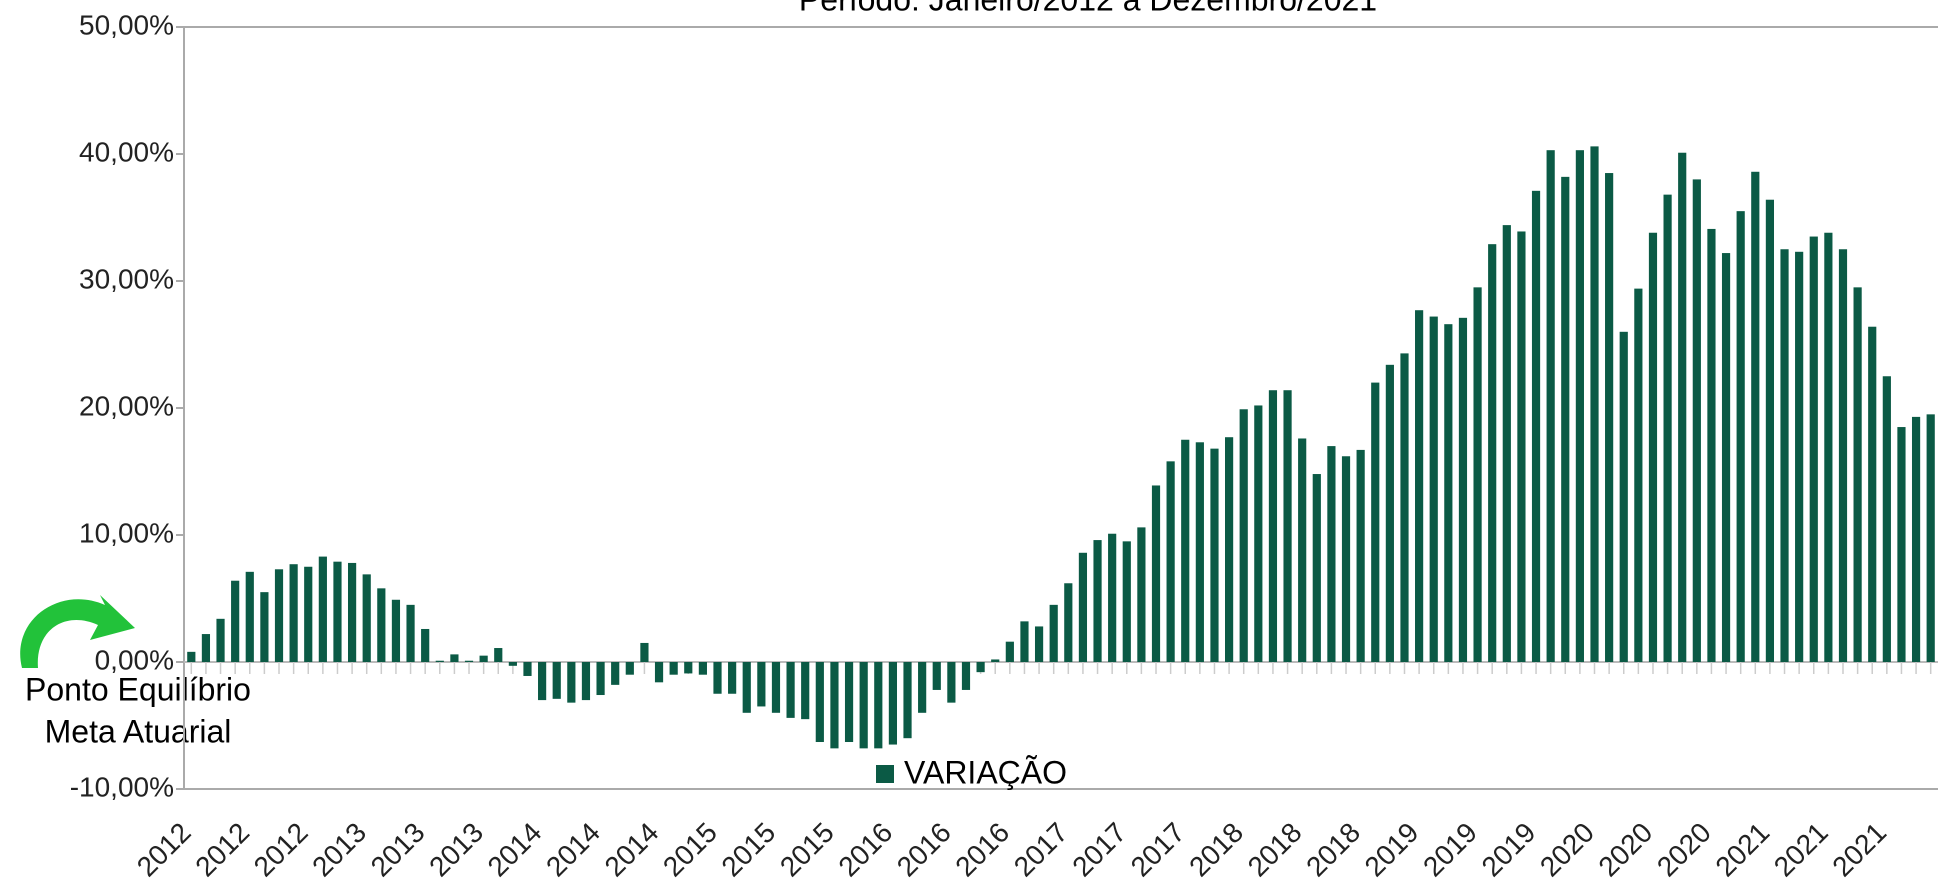  What do you see at coordinates (126, 278) in the screenshot?
I see `y-tick-label: 30,00%` at bounding box center [126, 278].